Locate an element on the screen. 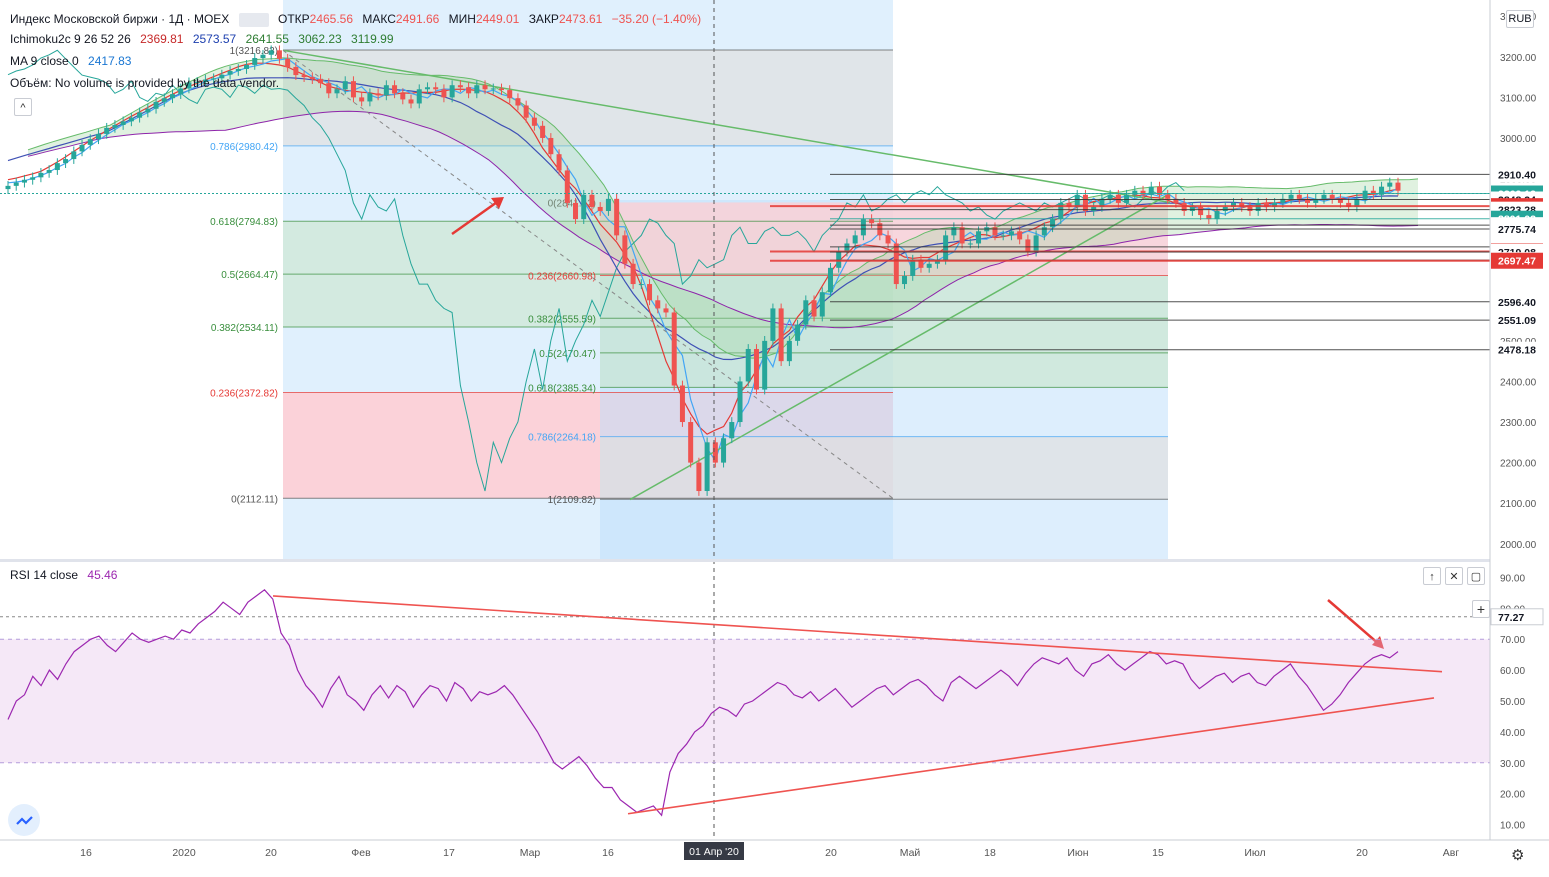 This screenshot has width=1549, height=877. legend-toggle is located at coordinates (253, 19).